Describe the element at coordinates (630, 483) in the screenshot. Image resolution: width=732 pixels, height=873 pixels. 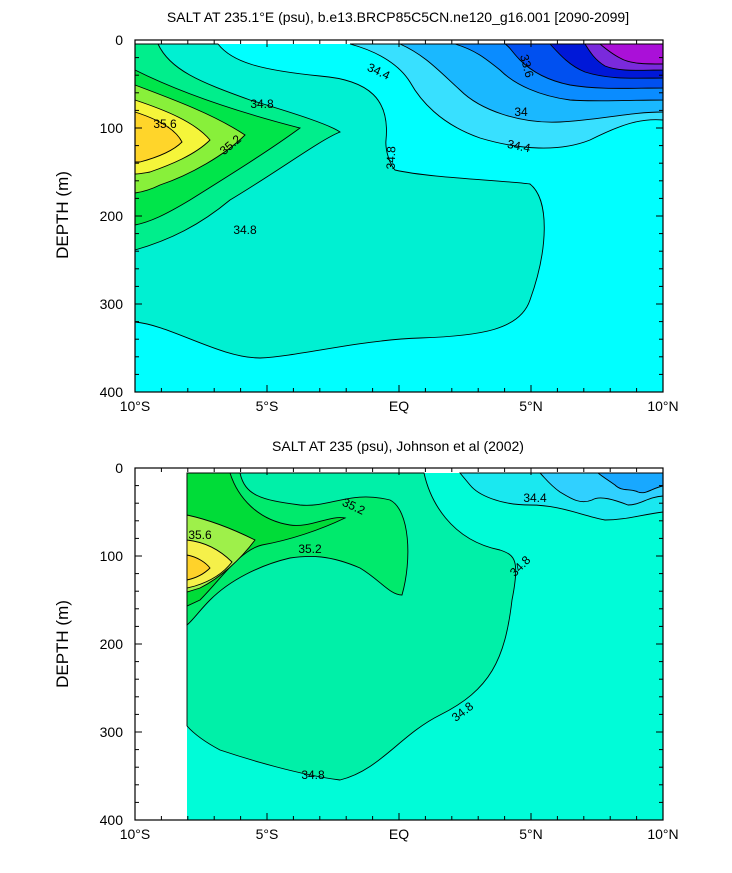
I see `contour-fill-34.0` at that location.